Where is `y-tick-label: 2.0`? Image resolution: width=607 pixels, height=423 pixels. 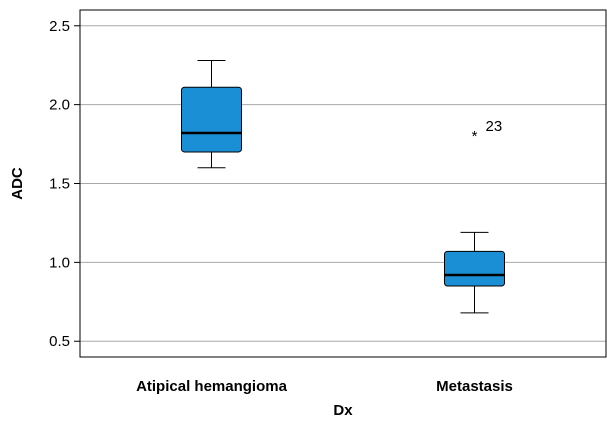 y-tick-label: 2.0 is located at coordinates (59, 105).